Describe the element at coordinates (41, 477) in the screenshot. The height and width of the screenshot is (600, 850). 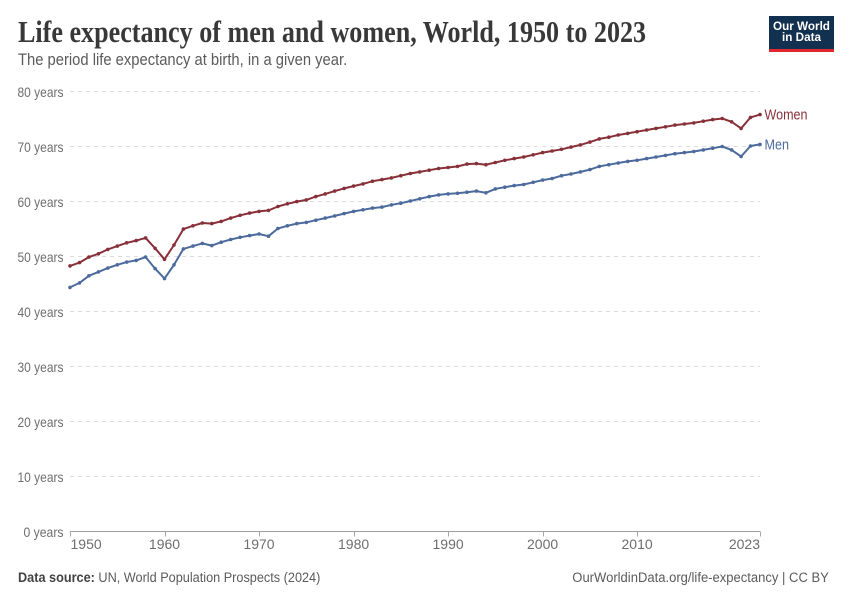
I see `svg-text: 10 years` at that location.